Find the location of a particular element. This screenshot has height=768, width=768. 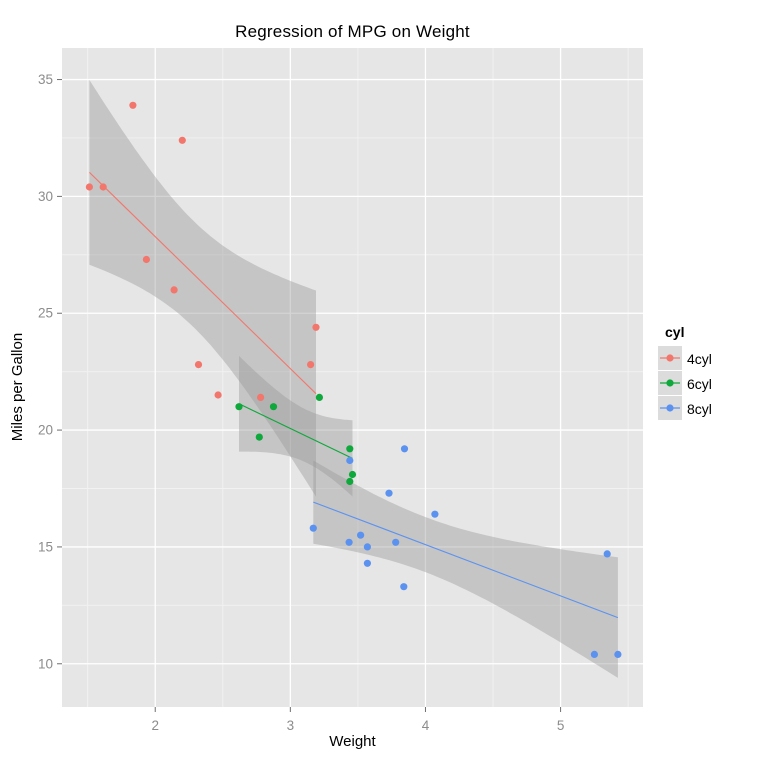

chart-title: Regression of MPG on Weight is located at coordinates (352, 31).